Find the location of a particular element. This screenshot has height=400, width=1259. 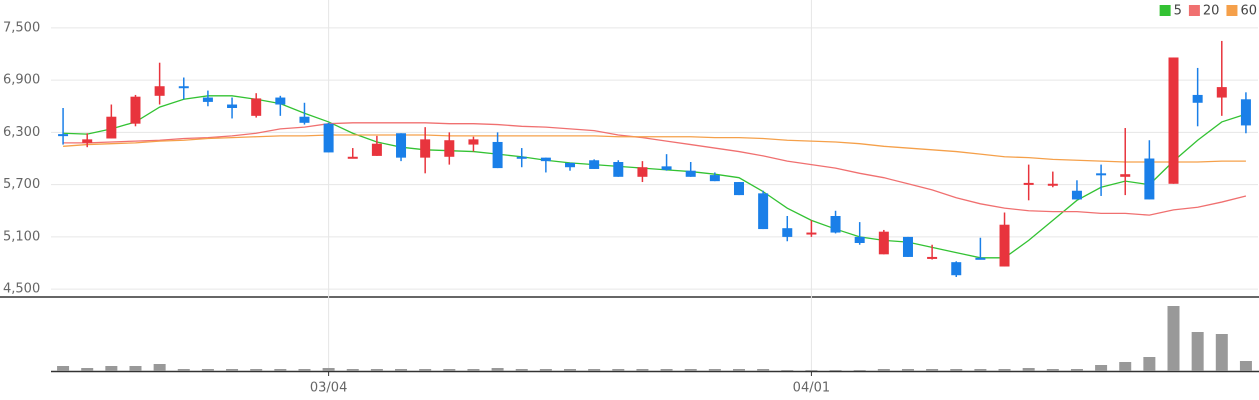

x-tick-label: 03/04 is located at coordinates (328, 388).